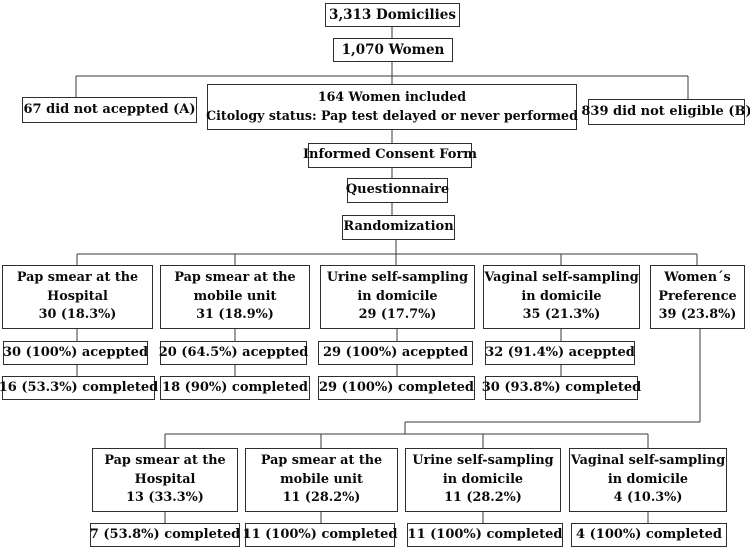 The width and height of the screenshot is (750, 550). I want to click on flow-box-completed-pap-hospital: 16 (53.3%) completed, so click(79, 388).